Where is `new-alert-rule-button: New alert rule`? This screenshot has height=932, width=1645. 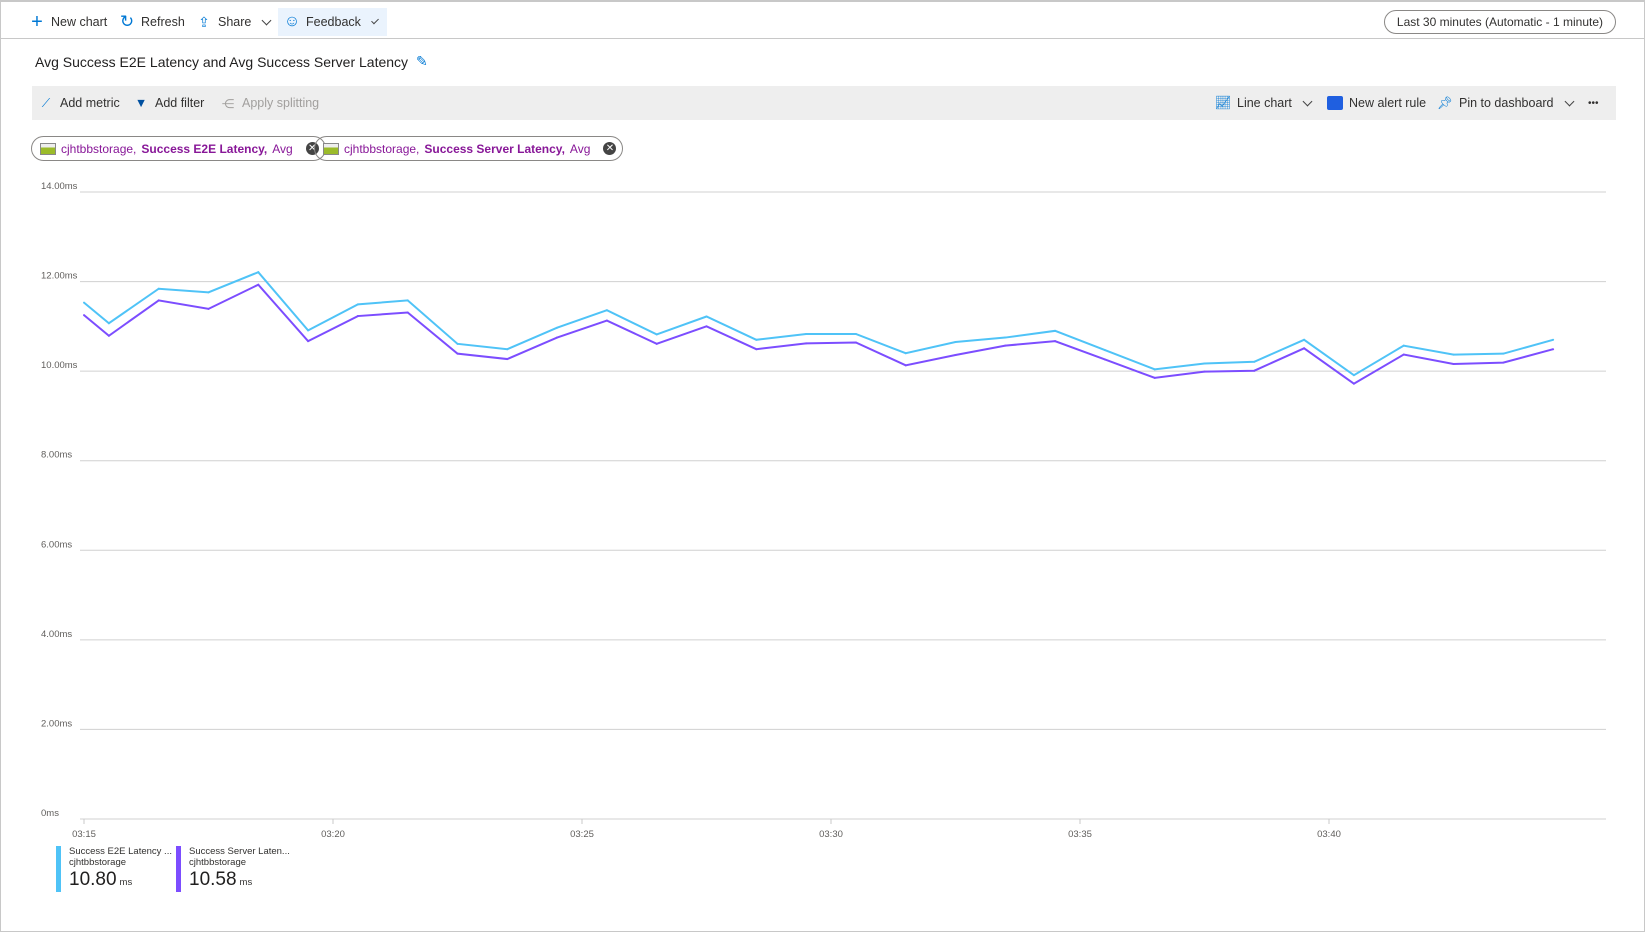
new-alert-rule-button: New alert rule is located at coordinates (1376, 103).